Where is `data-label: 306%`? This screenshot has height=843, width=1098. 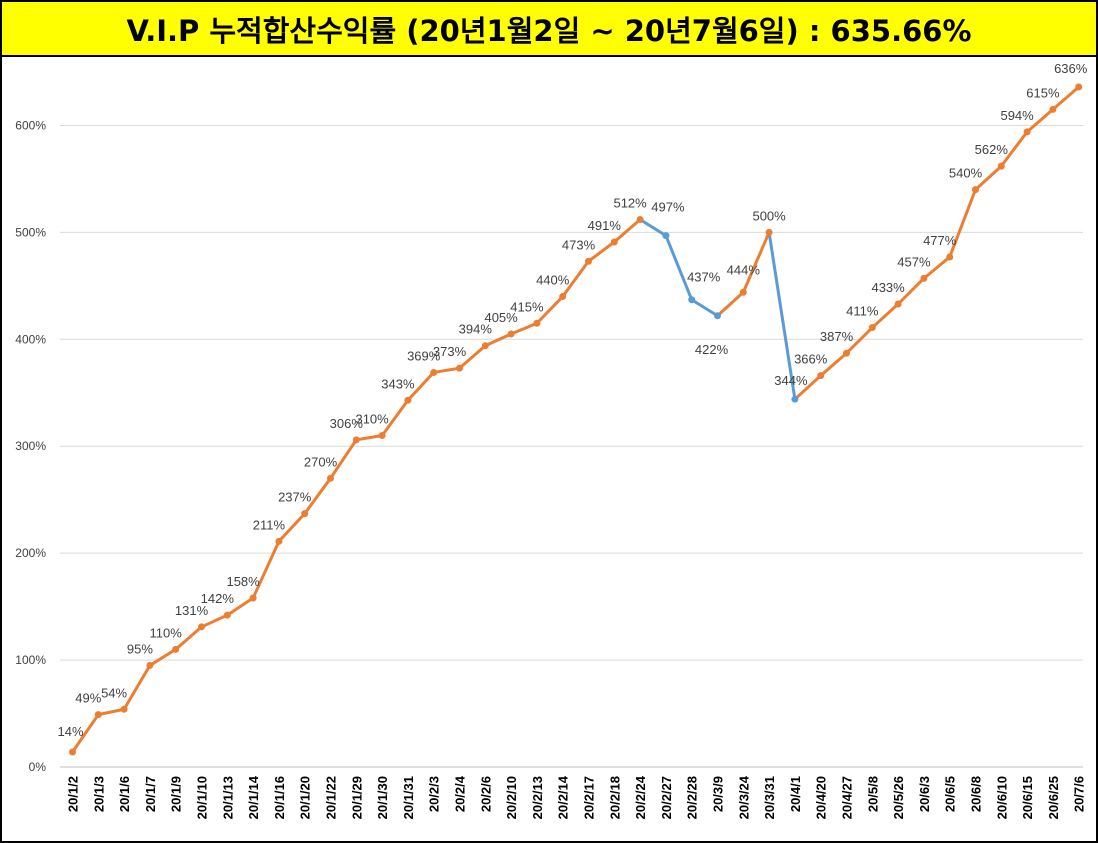 data-label: 306% is located at coordinates (347, 423).